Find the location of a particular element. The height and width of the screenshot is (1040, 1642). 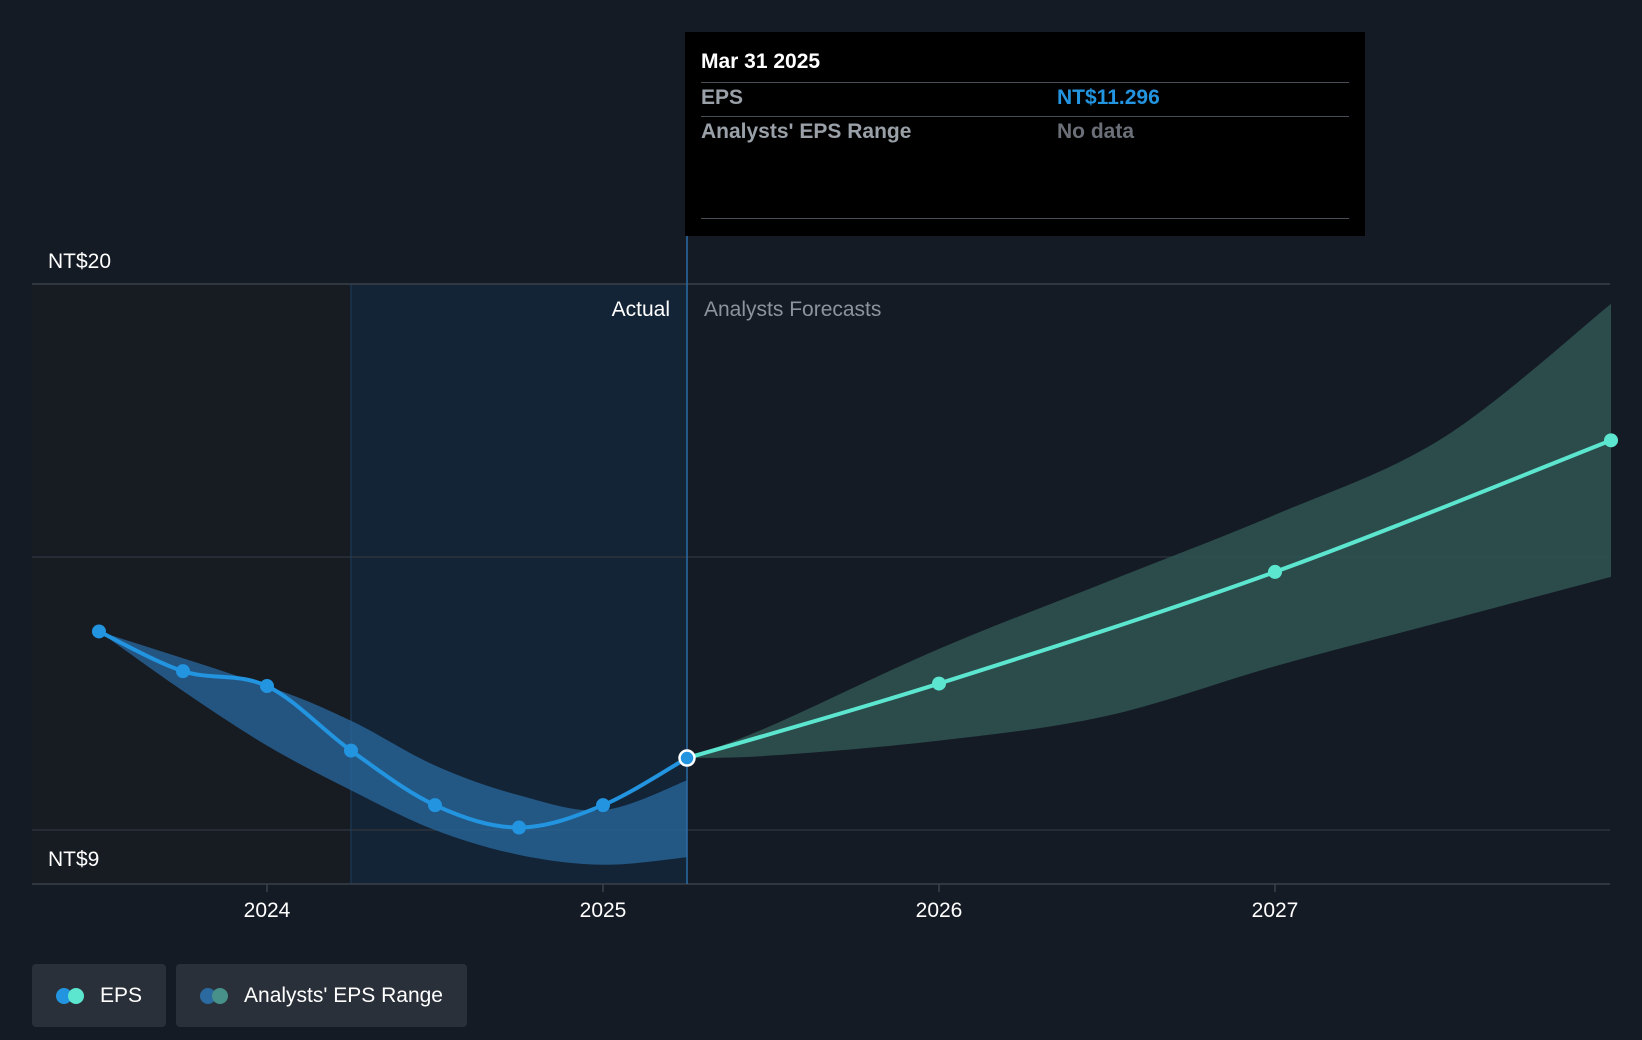

legend-label-eps-range: Analysts' EPS Range is located at coordinates (343, 995).